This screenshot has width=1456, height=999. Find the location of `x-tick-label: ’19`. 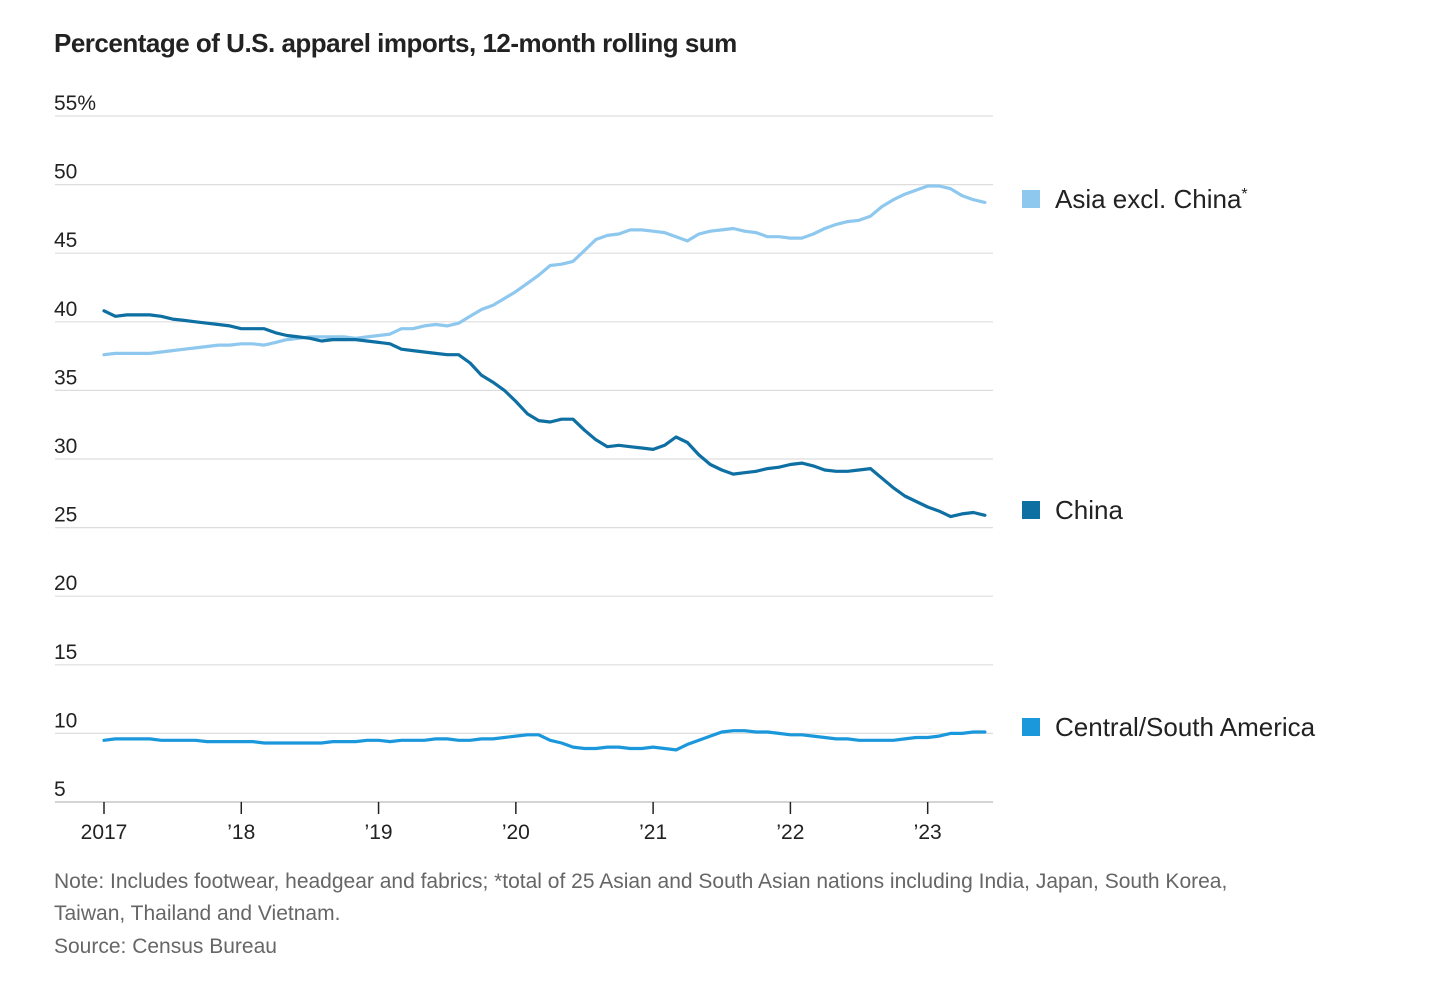

x-tick-label: ’19 is located at coordinates (379, 832).